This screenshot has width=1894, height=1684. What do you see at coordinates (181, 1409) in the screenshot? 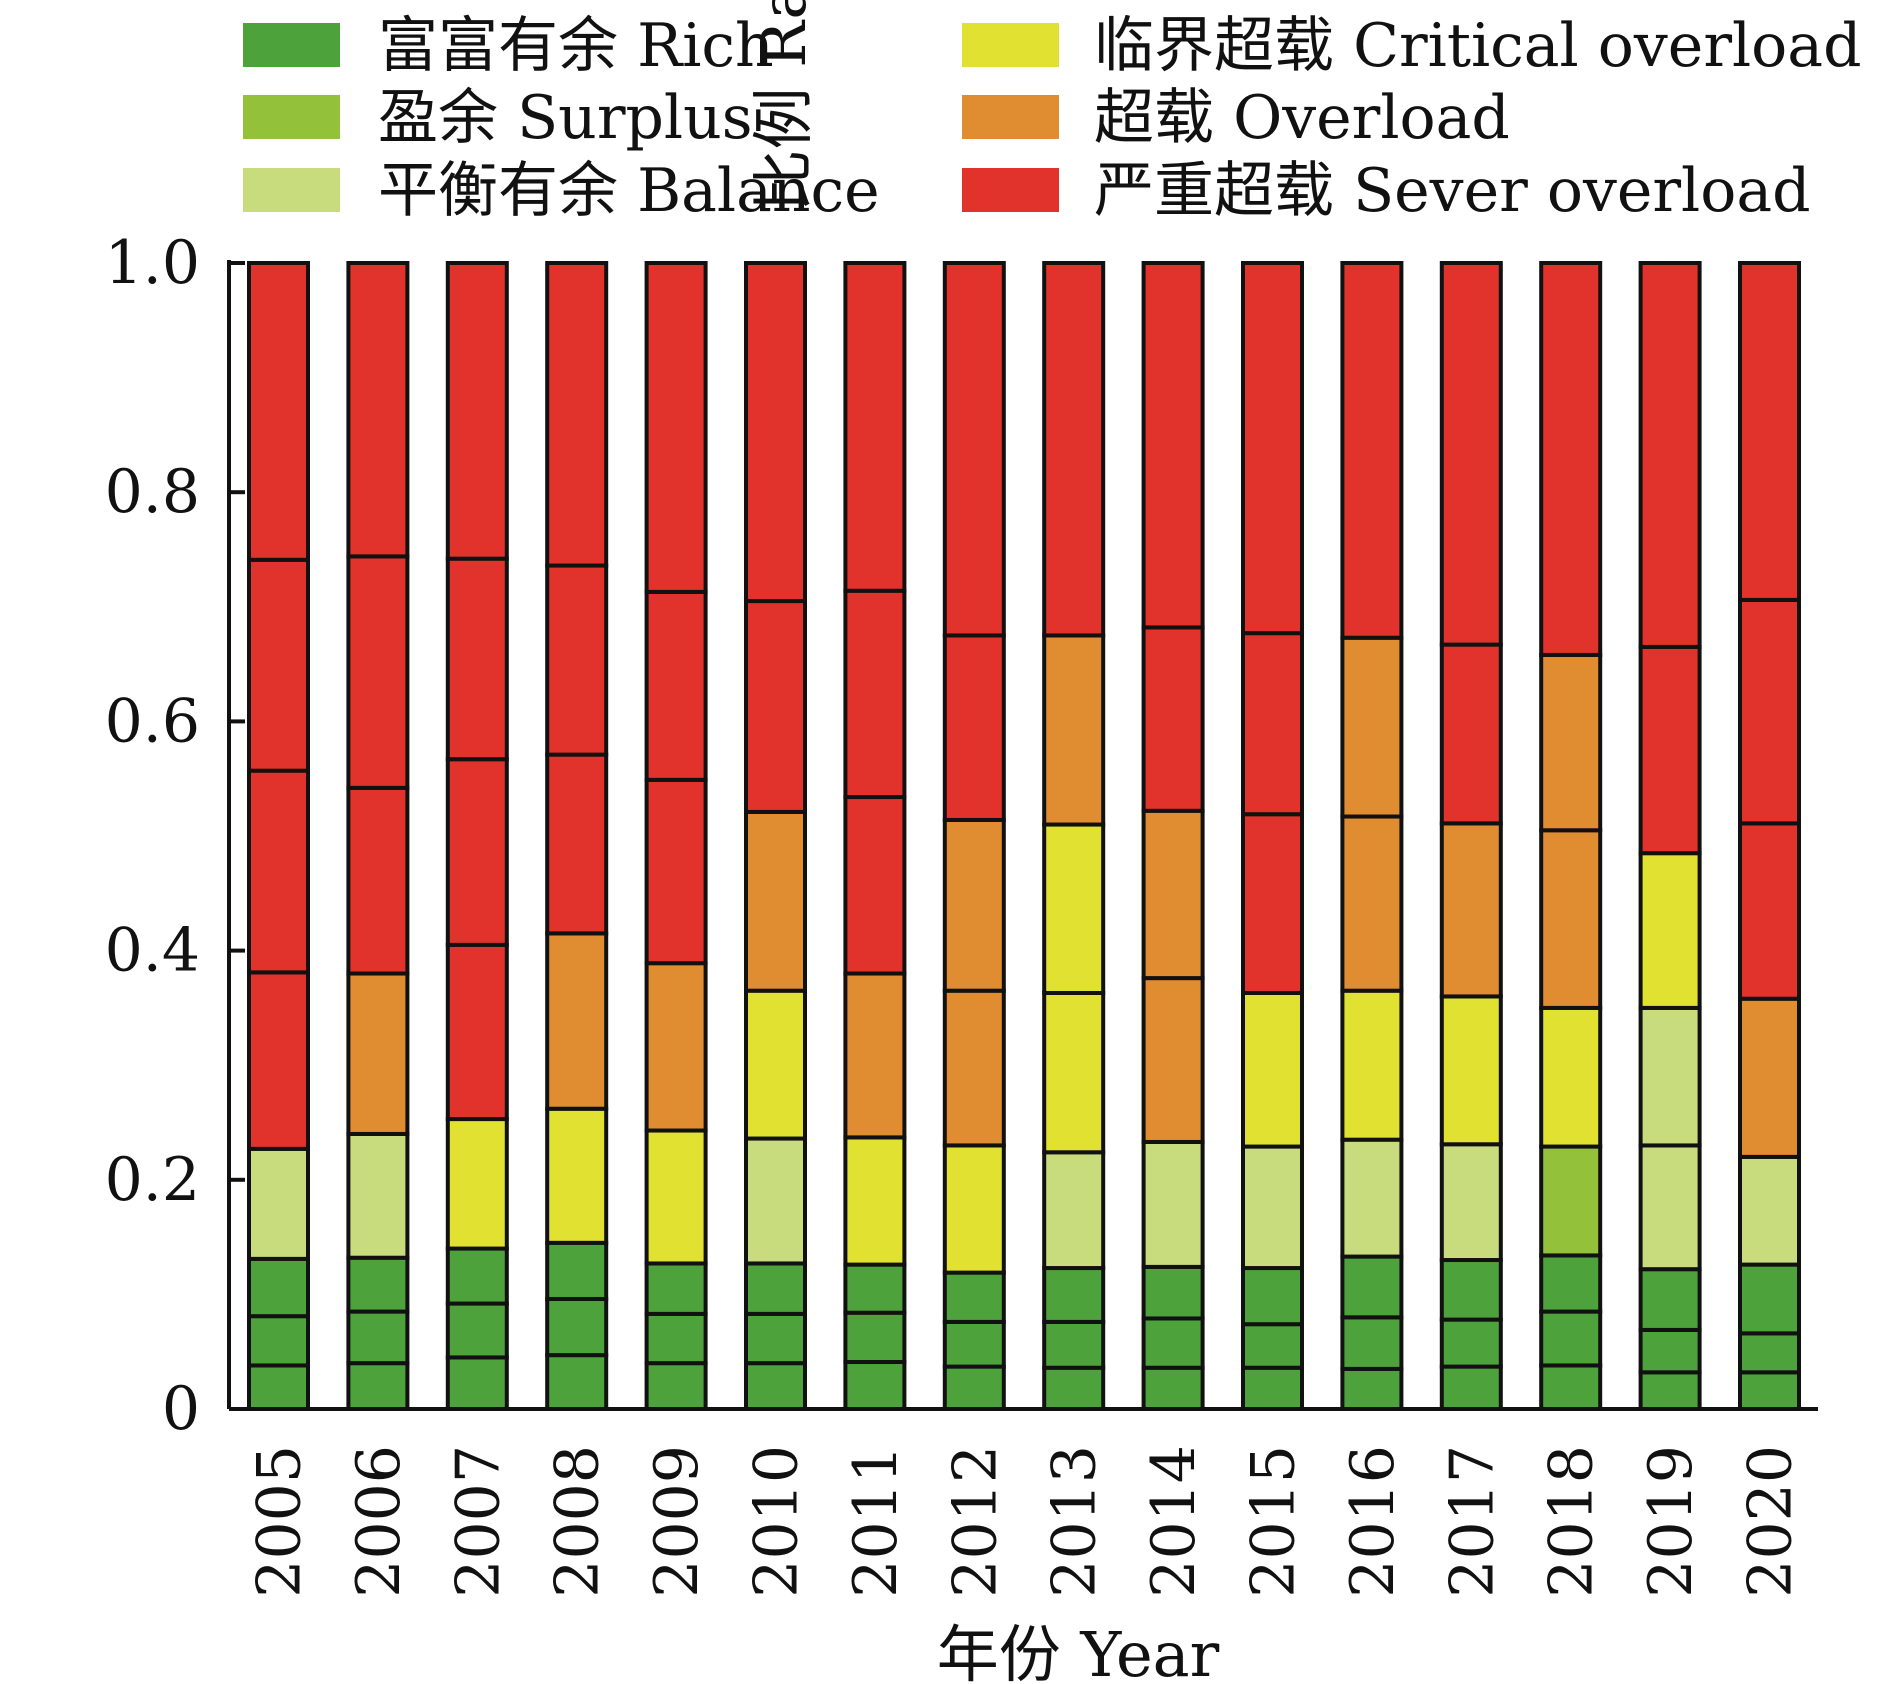
I see `y-tick-label: 0` at bounding box center [181, 1409].